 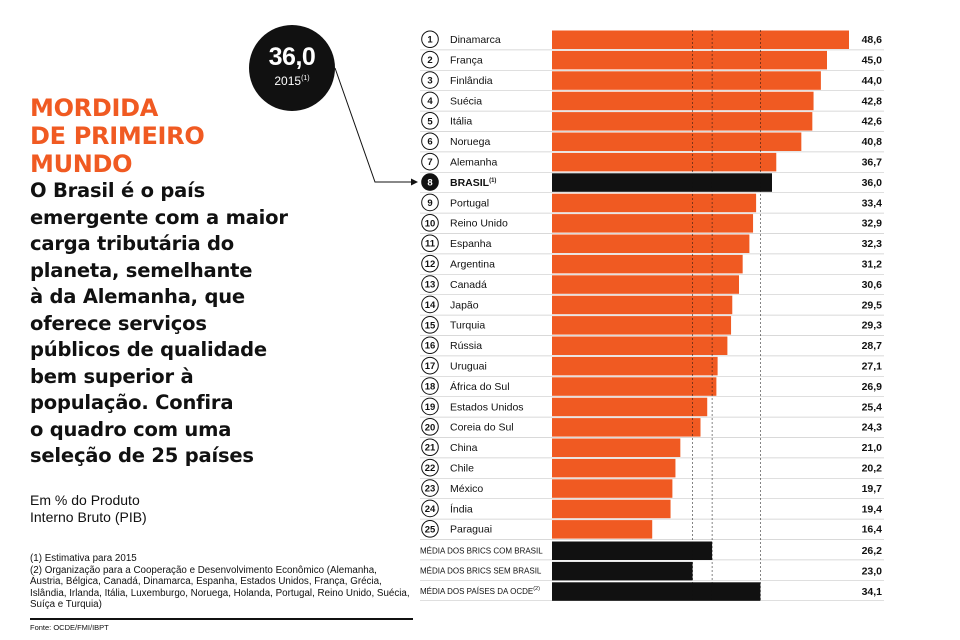 What do you see at coordinates (481, 571) in the screenshot?
I see `average-label: MÉDIA DOS BRICS SEM BRASIL` at bounding box center [481, 571].